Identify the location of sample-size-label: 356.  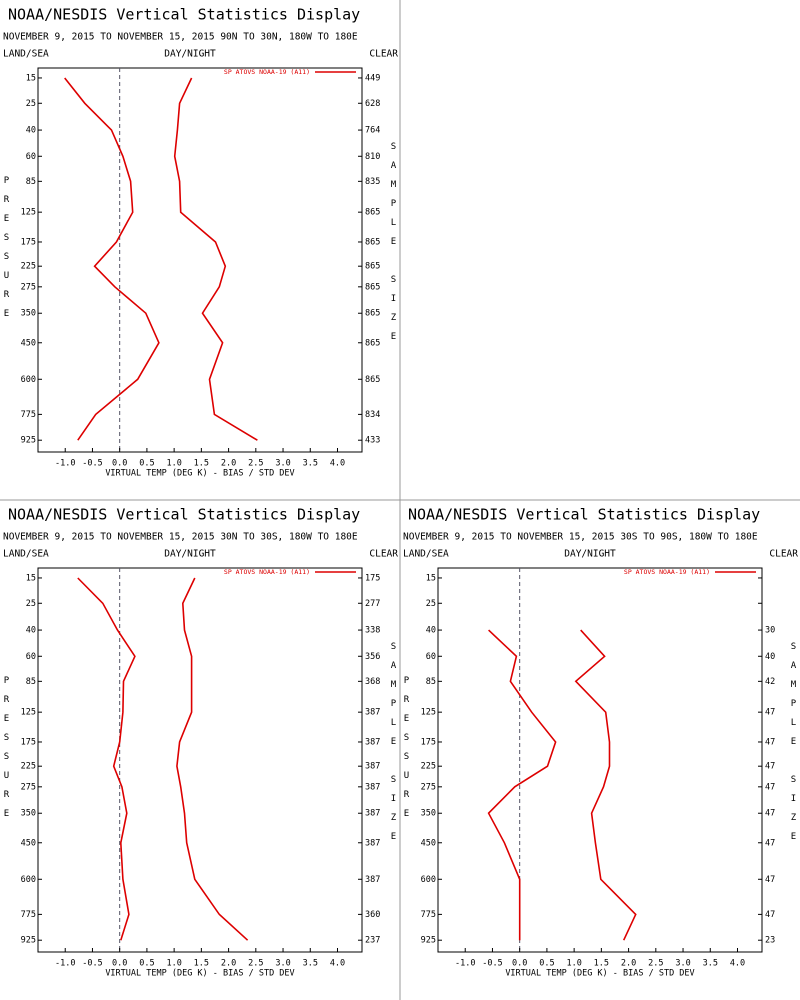
(372, 657).